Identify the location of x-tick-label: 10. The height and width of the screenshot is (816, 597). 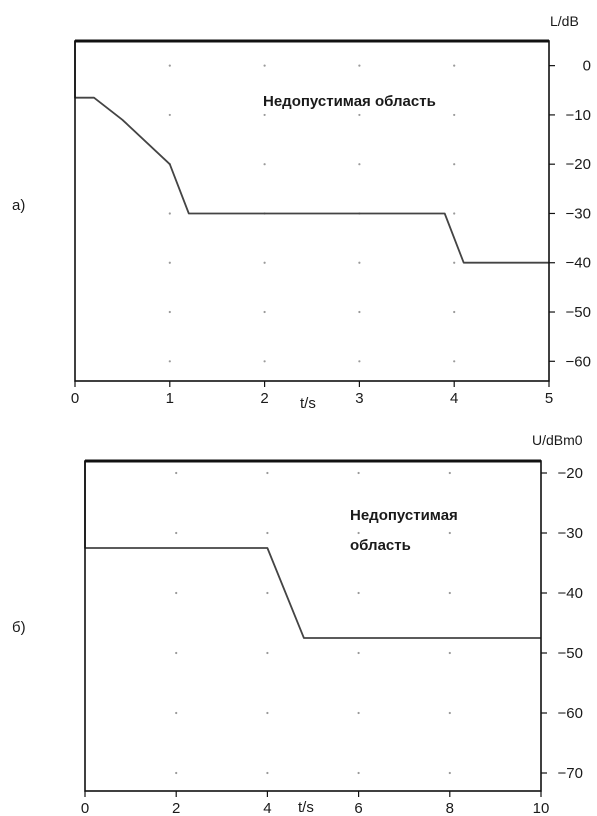
(541, 808).